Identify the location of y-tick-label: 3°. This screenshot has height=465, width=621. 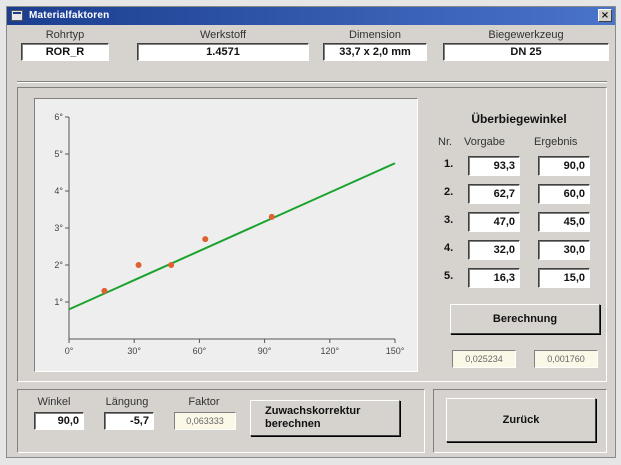
(58, 228).